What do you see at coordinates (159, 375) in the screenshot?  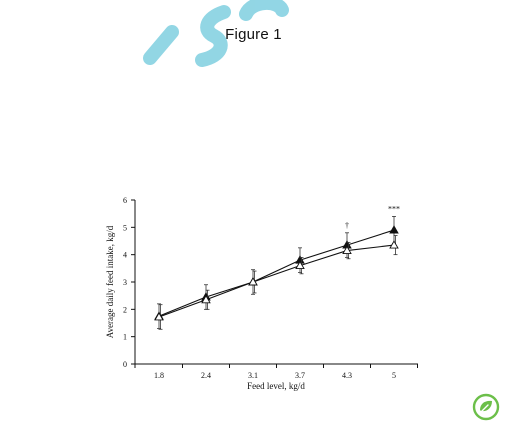 I see `x-tick-label: 1.8` at bounding box center [159, 375].